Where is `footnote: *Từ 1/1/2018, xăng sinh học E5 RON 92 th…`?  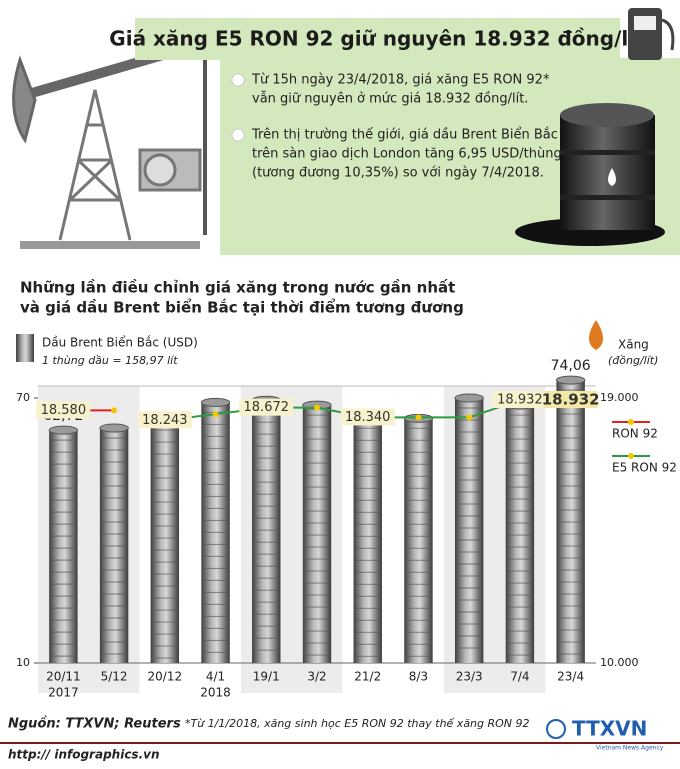 footnote: *Từ 1/1/2018, xăng sinh học E5 RON 92 th… is located at coordinates (357, 723).